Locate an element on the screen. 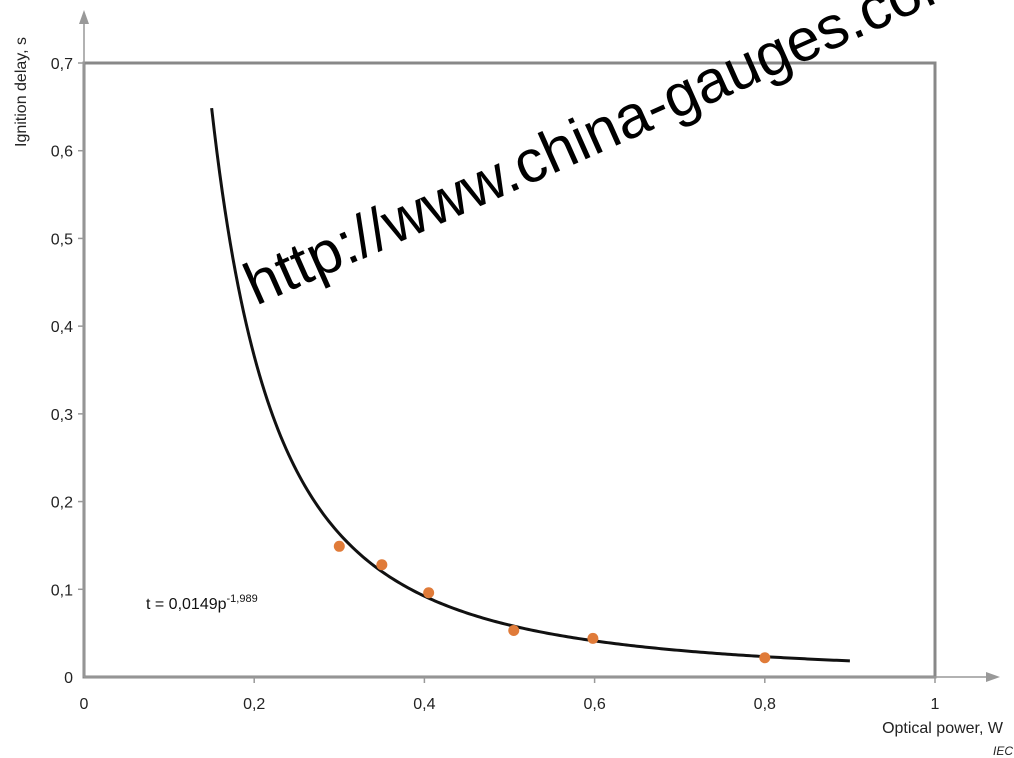 This screenshot has width=1014, height=758. y-tick-label: 0,3 is located at coordinates (62, 415).